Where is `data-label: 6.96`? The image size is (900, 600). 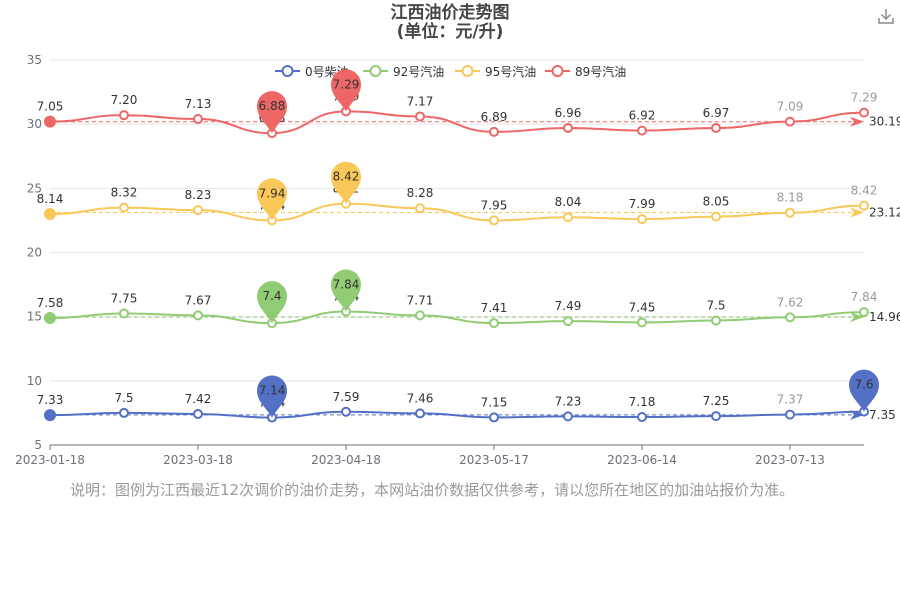
data-label: 6.96 is located at coordinates (568, 113).